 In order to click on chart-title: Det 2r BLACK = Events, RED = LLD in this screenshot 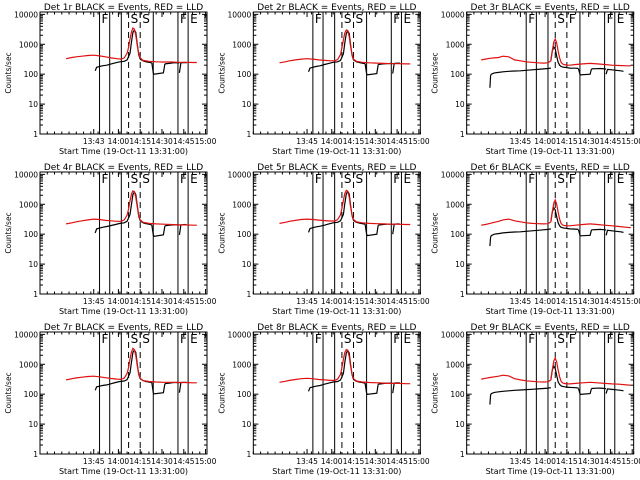, I will do `click(336, 8)`.